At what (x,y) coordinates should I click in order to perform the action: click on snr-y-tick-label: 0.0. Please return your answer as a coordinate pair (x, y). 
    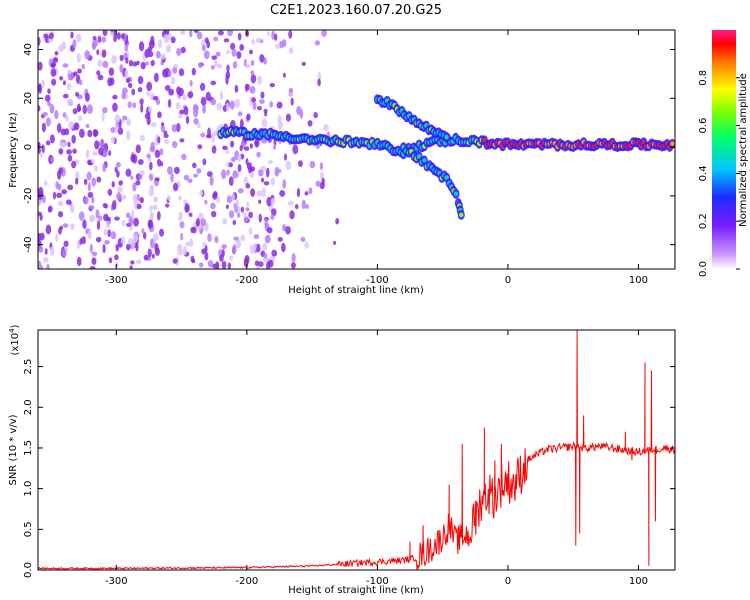
    Looking at the image, I should click on (28, 570).